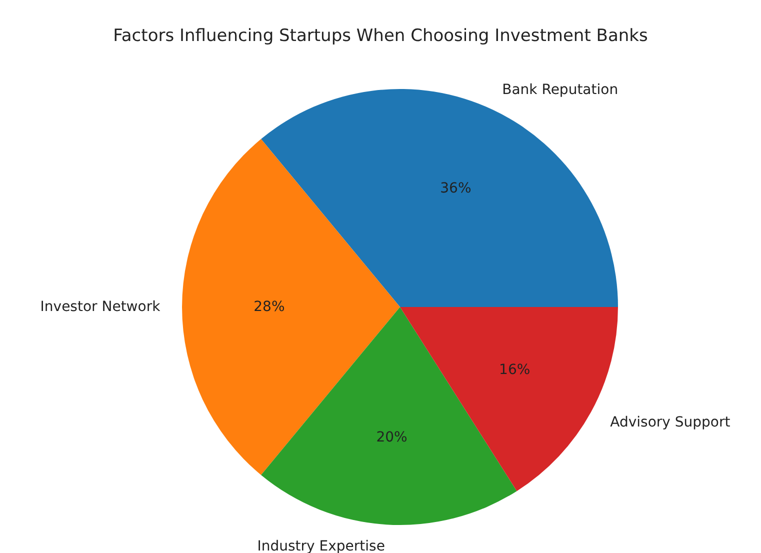  What do you see at coordinates (101, 307) in the screenshot?
I see `slice-label: Investor Network` at bounding box center [101, 307].